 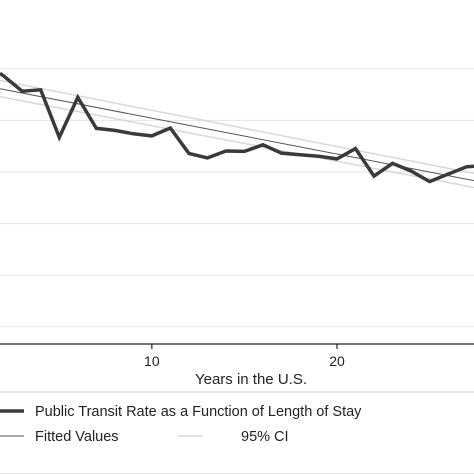 I want to click on x-tick-label-10: 10, so click(x=152, y=361).